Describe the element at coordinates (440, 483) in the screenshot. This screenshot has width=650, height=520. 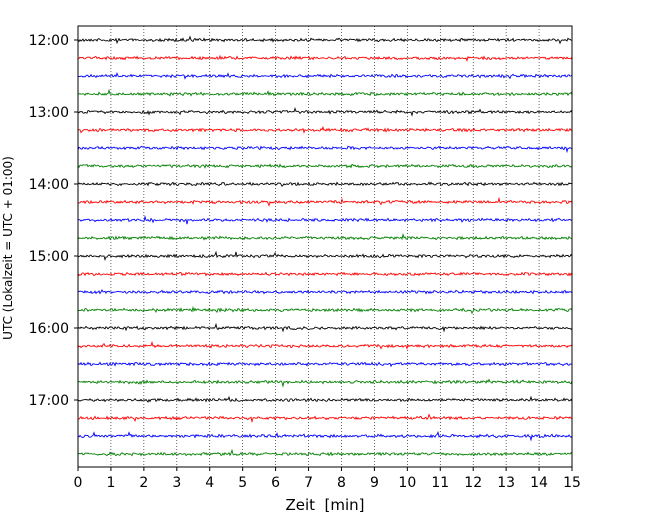
I see `x-tick-label: 11` at that location.